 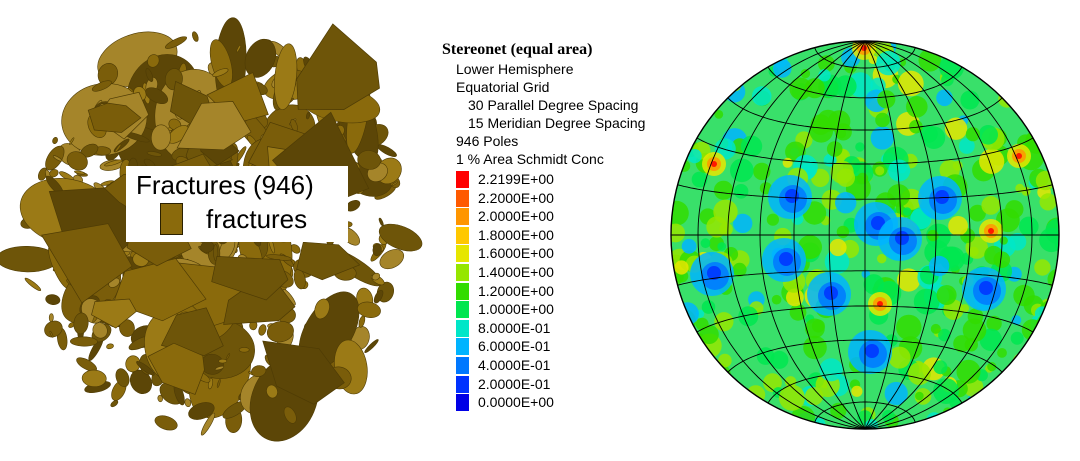 What do you see at coordinates (514, 383) in the screenshot?
I see `colorbar-label: 2.0000E-01` at bounding box center [514, 383].